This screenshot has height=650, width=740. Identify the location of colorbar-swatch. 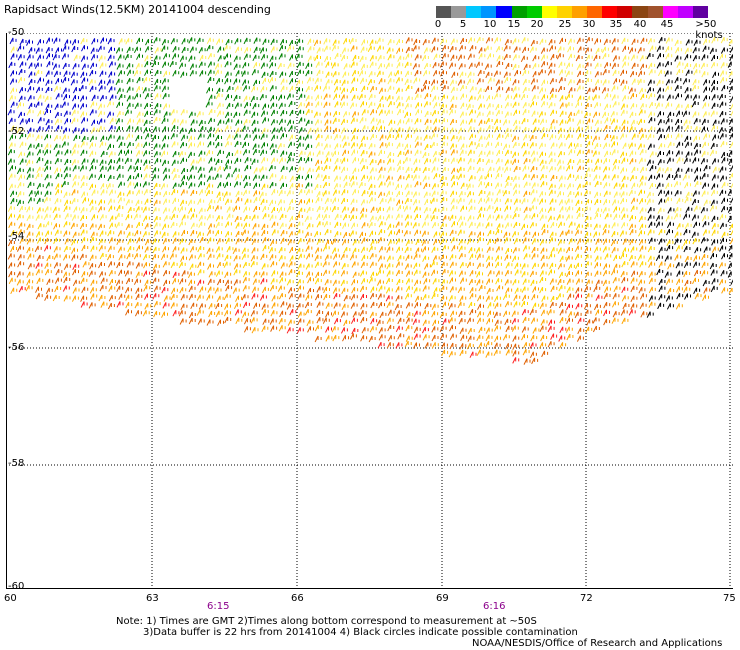
(700, 12).